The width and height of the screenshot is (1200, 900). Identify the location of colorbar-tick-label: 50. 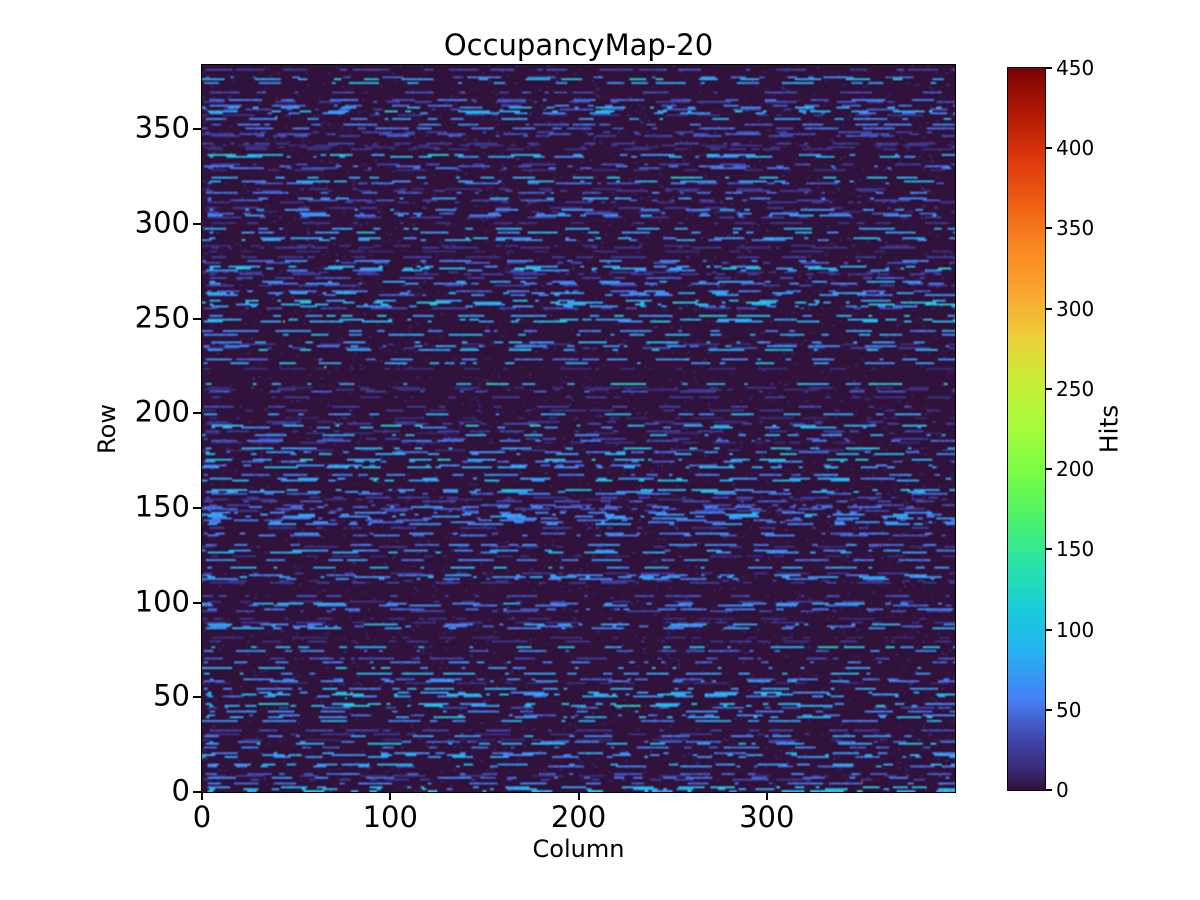
(1069, 709).